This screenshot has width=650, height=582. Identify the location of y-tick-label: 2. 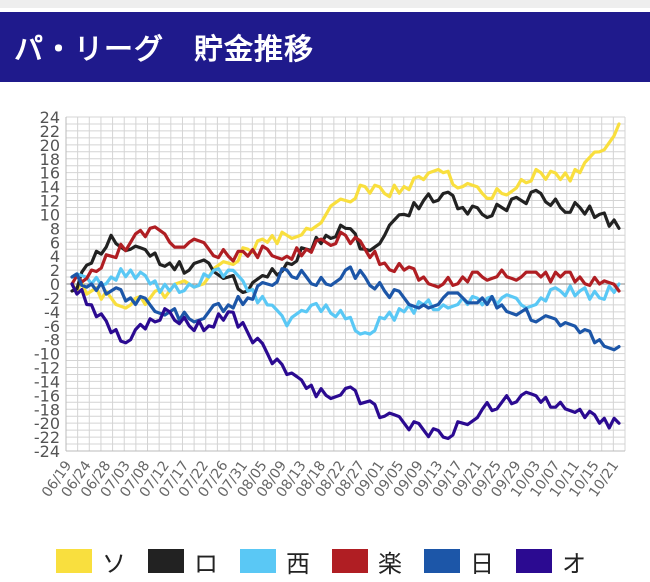
(55, 270).